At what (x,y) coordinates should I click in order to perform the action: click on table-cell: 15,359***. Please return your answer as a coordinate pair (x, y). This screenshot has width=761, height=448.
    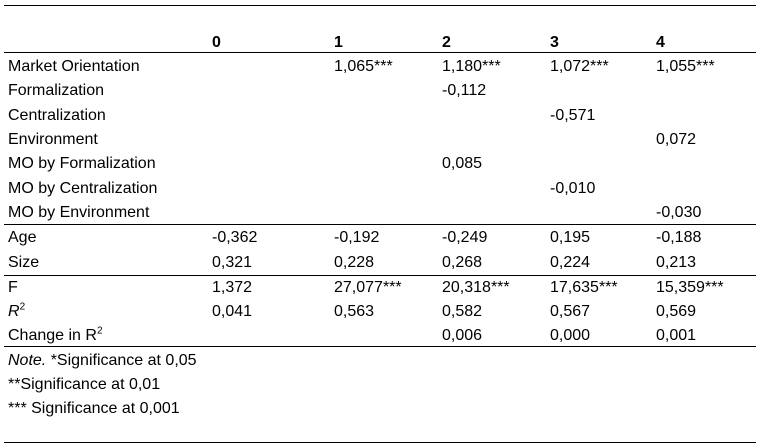
    Looking at the image, I should click on (690, 287).